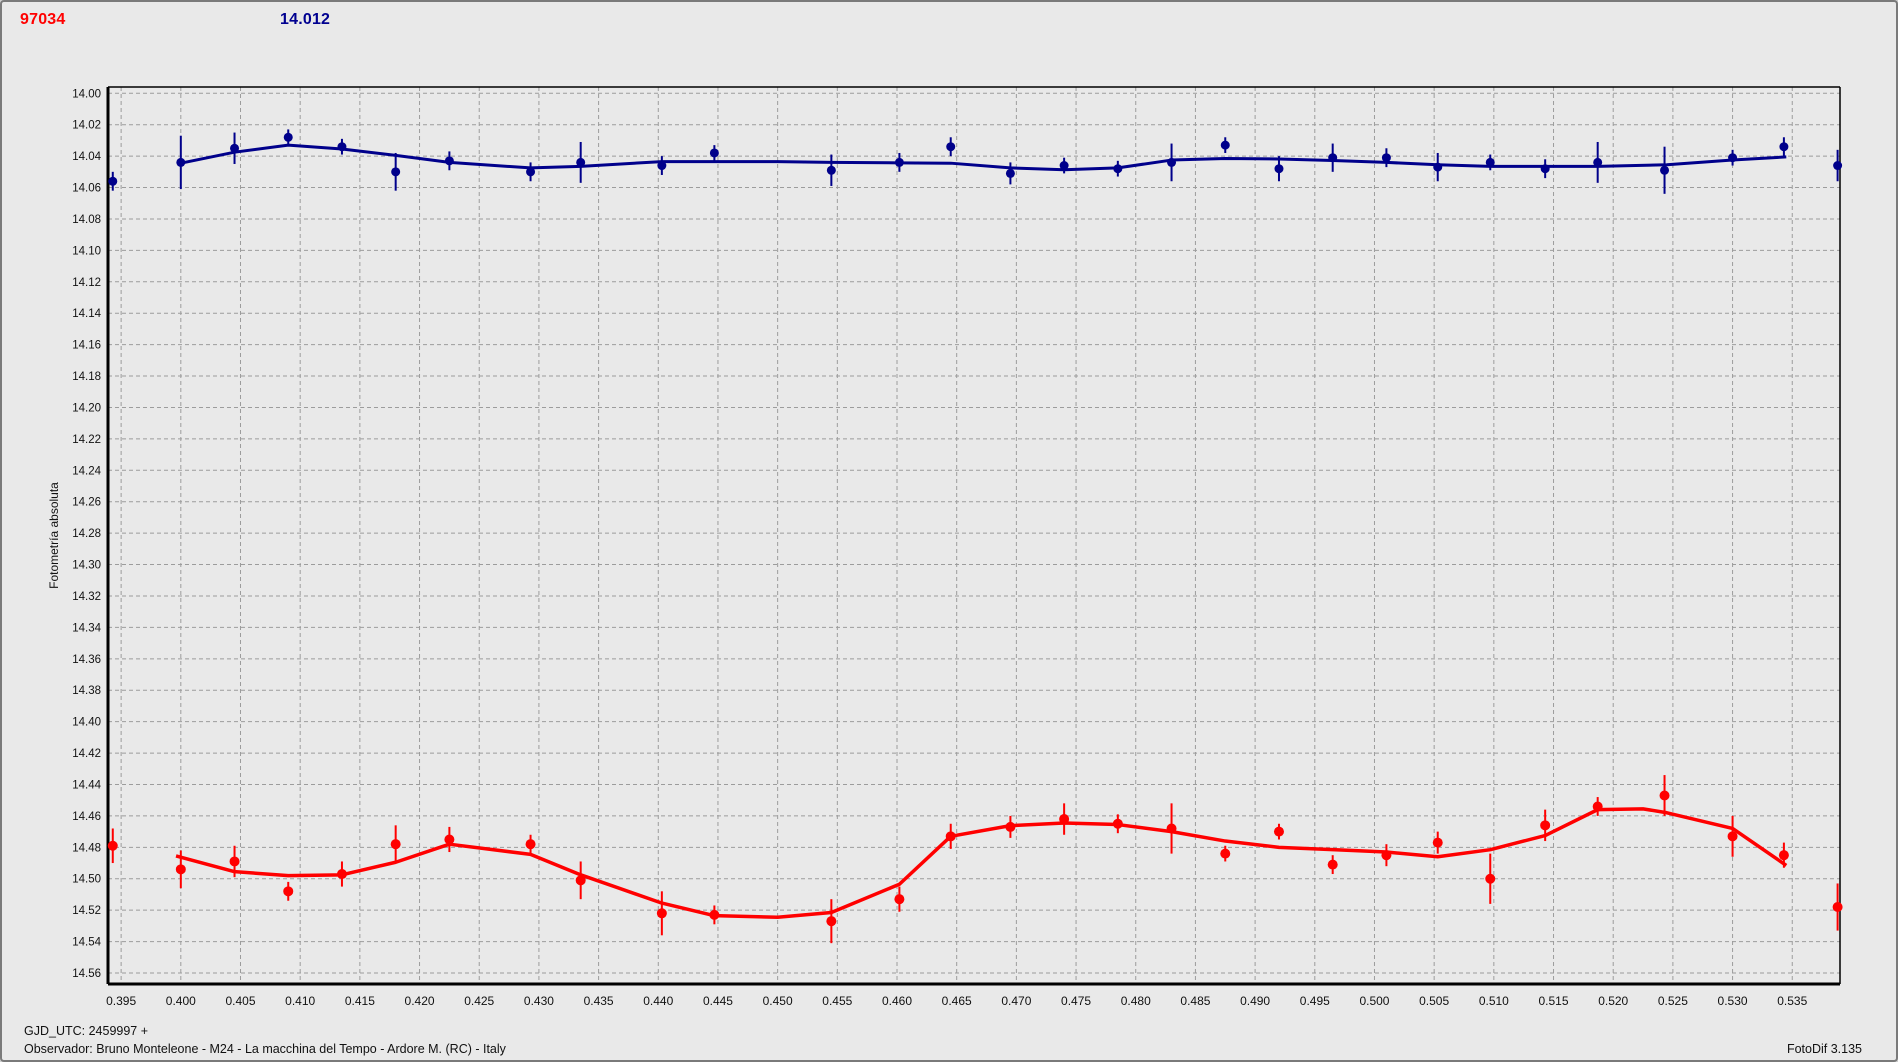  Describe the element at coordinates (86, 785) in the screenshot. I see `svg-text: 14.44` at that location.